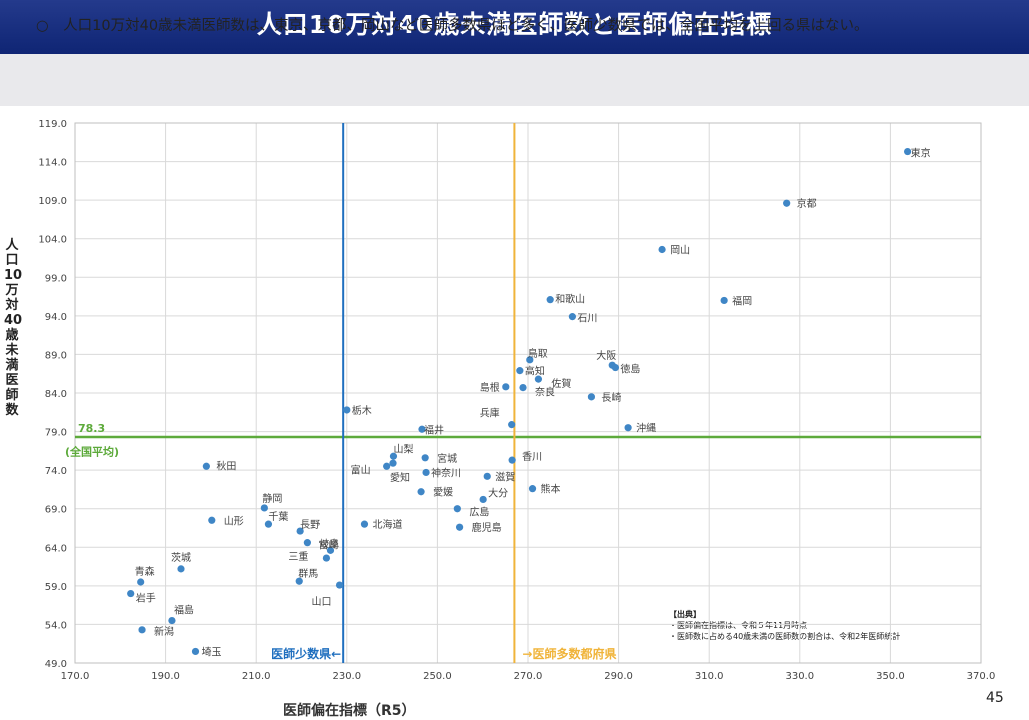 Image resolution: width=1029 pixels, height=720 pixels. I want to click on data-label: 北海道, so click(387, 524).